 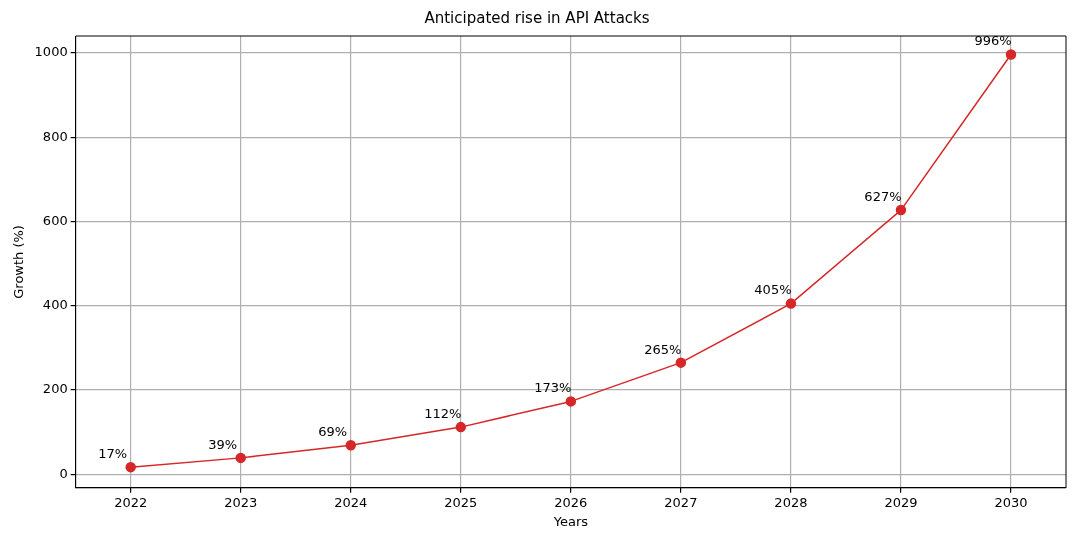 What do you see at coordinates (63, 473) in the screenshot?
I see `y-tick-label: 0` at bounding box center [63, 473].